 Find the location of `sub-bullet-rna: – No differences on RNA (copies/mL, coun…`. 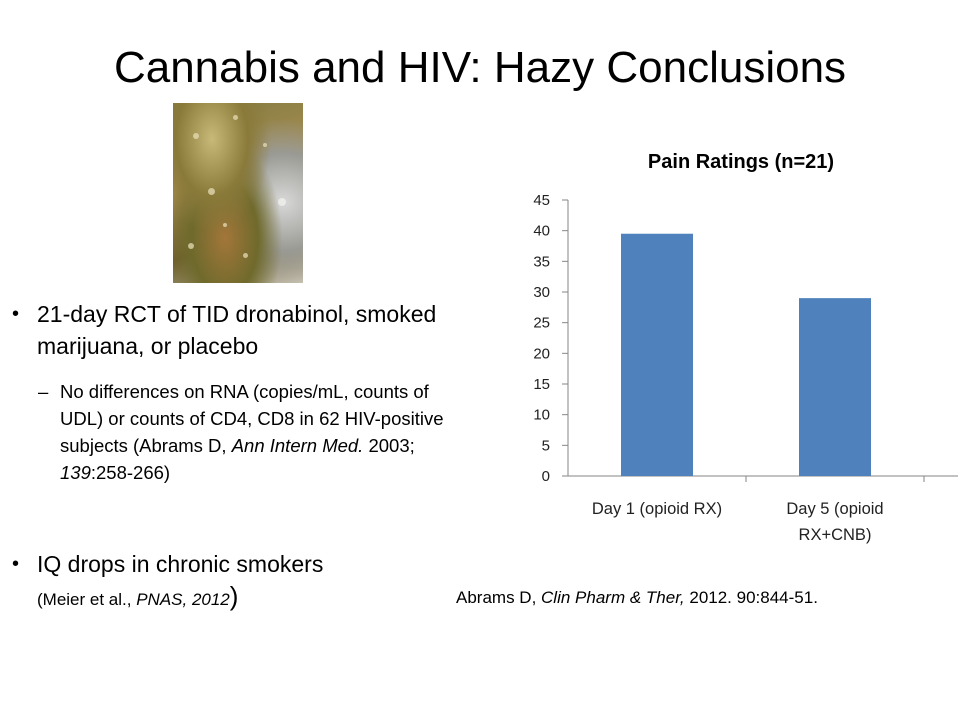

sub-bullet-rna: – No differences on RNA (copies/mL, coun… is located at coordinates (255, 432).